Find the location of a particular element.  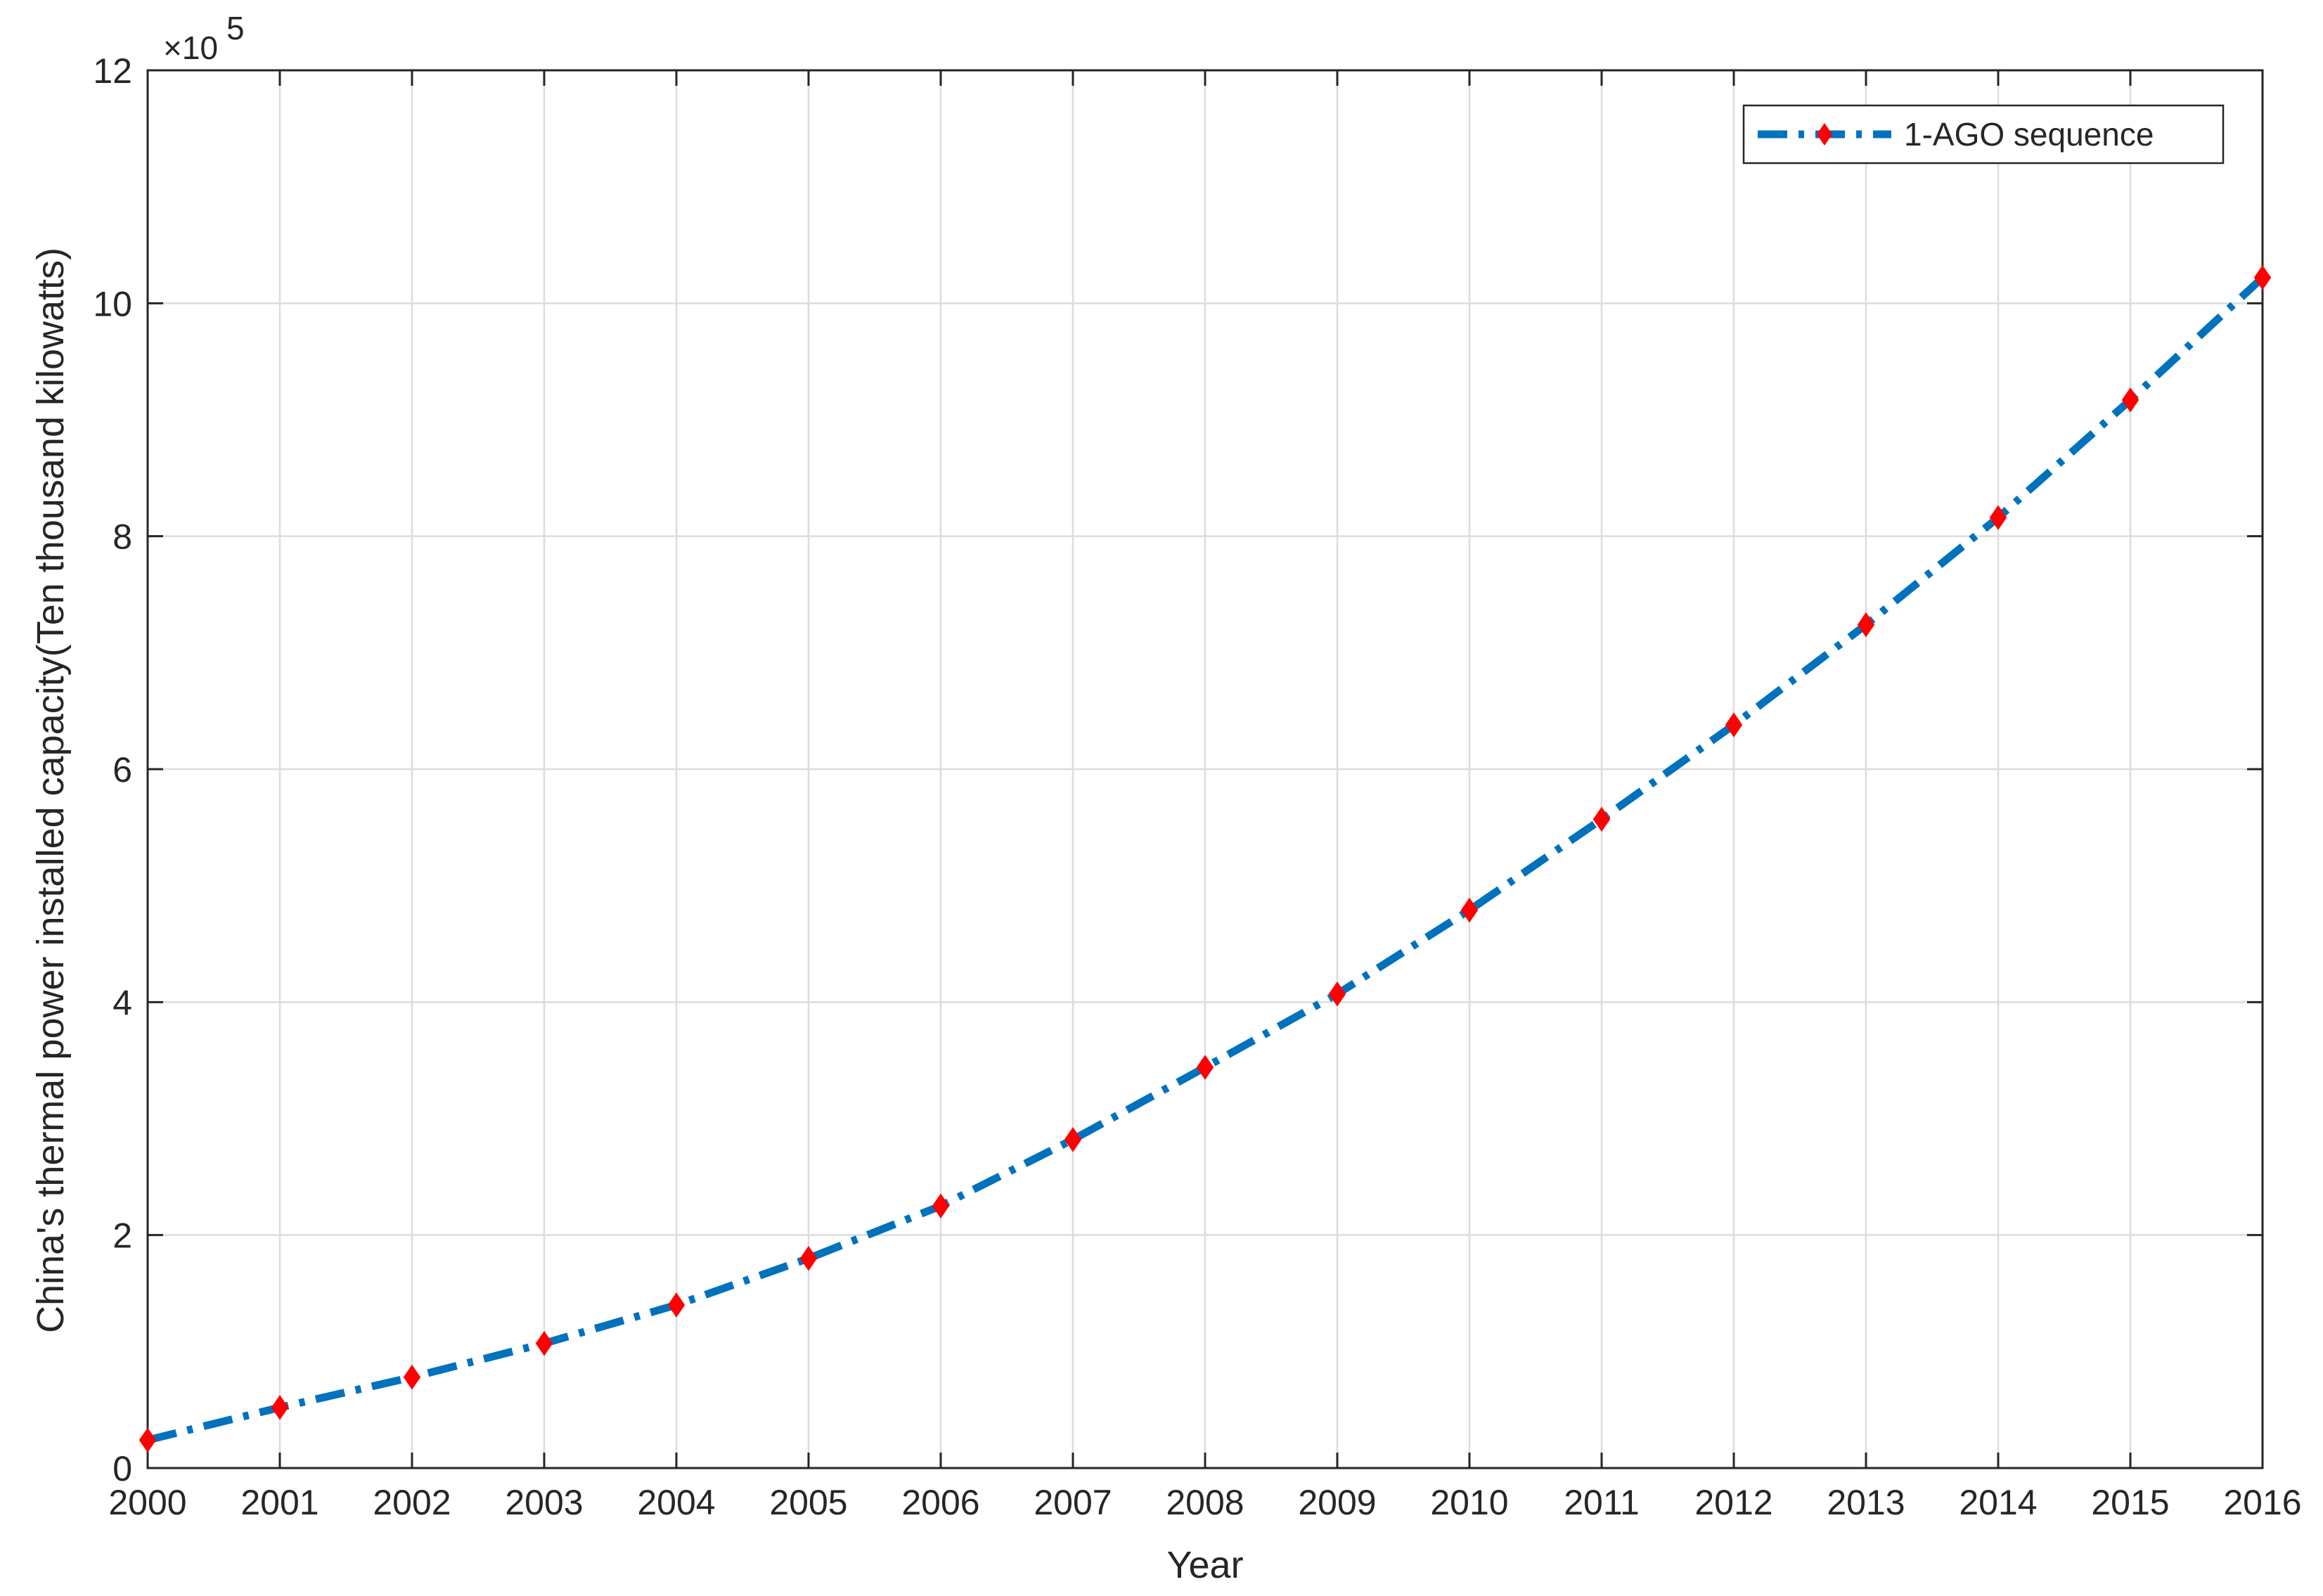

y-tick-labels: 0 2 4 6 8 10 12 is located at coordinates (112, 769).